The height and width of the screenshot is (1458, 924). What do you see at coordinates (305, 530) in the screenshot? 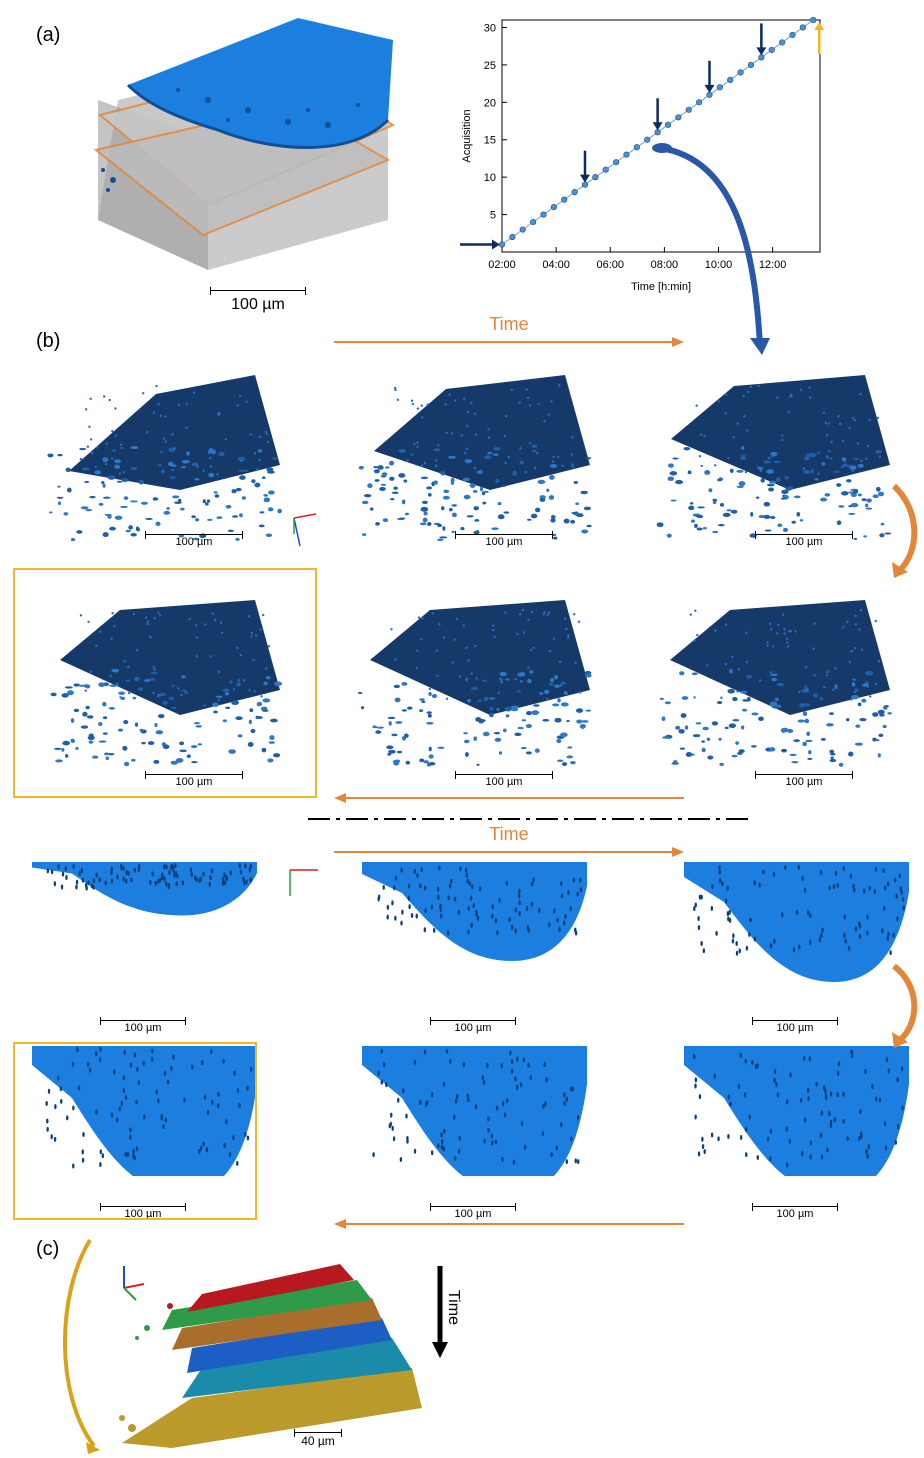
I see `axes-glyph` at bounding box center [305, 530].